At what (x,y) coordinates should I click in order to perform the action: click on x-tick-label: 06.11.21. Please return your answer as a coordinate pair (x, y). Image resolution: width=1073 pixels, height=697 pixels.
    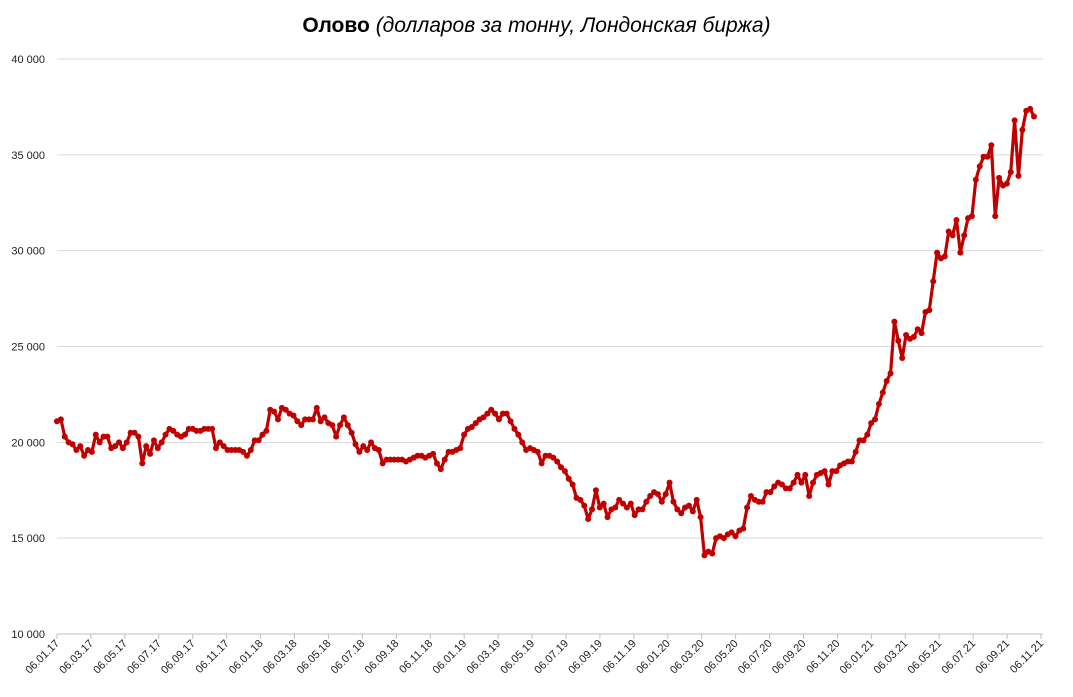
    Looking at the image, I should click on (1027, 657).